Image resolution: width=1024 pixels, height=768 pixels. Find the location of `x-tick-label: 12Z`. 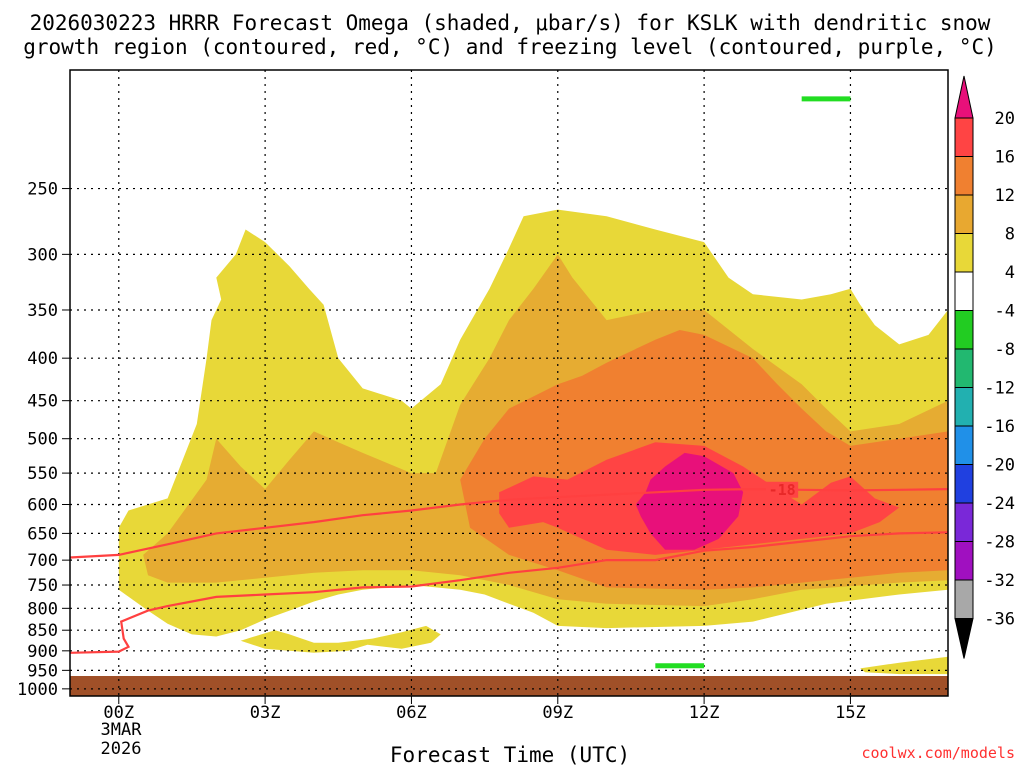

x-tick-label: 12Z is located at coordinates (704, 713).